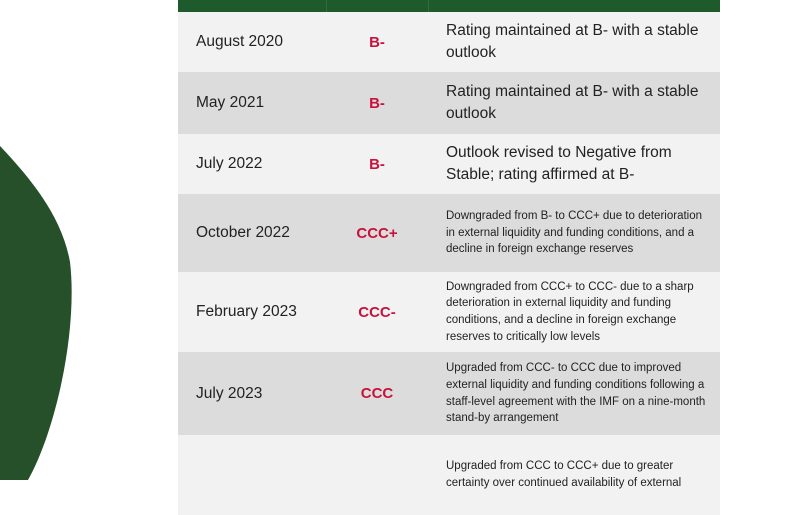 This screenshot has width=800, height=515. I want to click on date-cell: February 2023, so click(252, 312).